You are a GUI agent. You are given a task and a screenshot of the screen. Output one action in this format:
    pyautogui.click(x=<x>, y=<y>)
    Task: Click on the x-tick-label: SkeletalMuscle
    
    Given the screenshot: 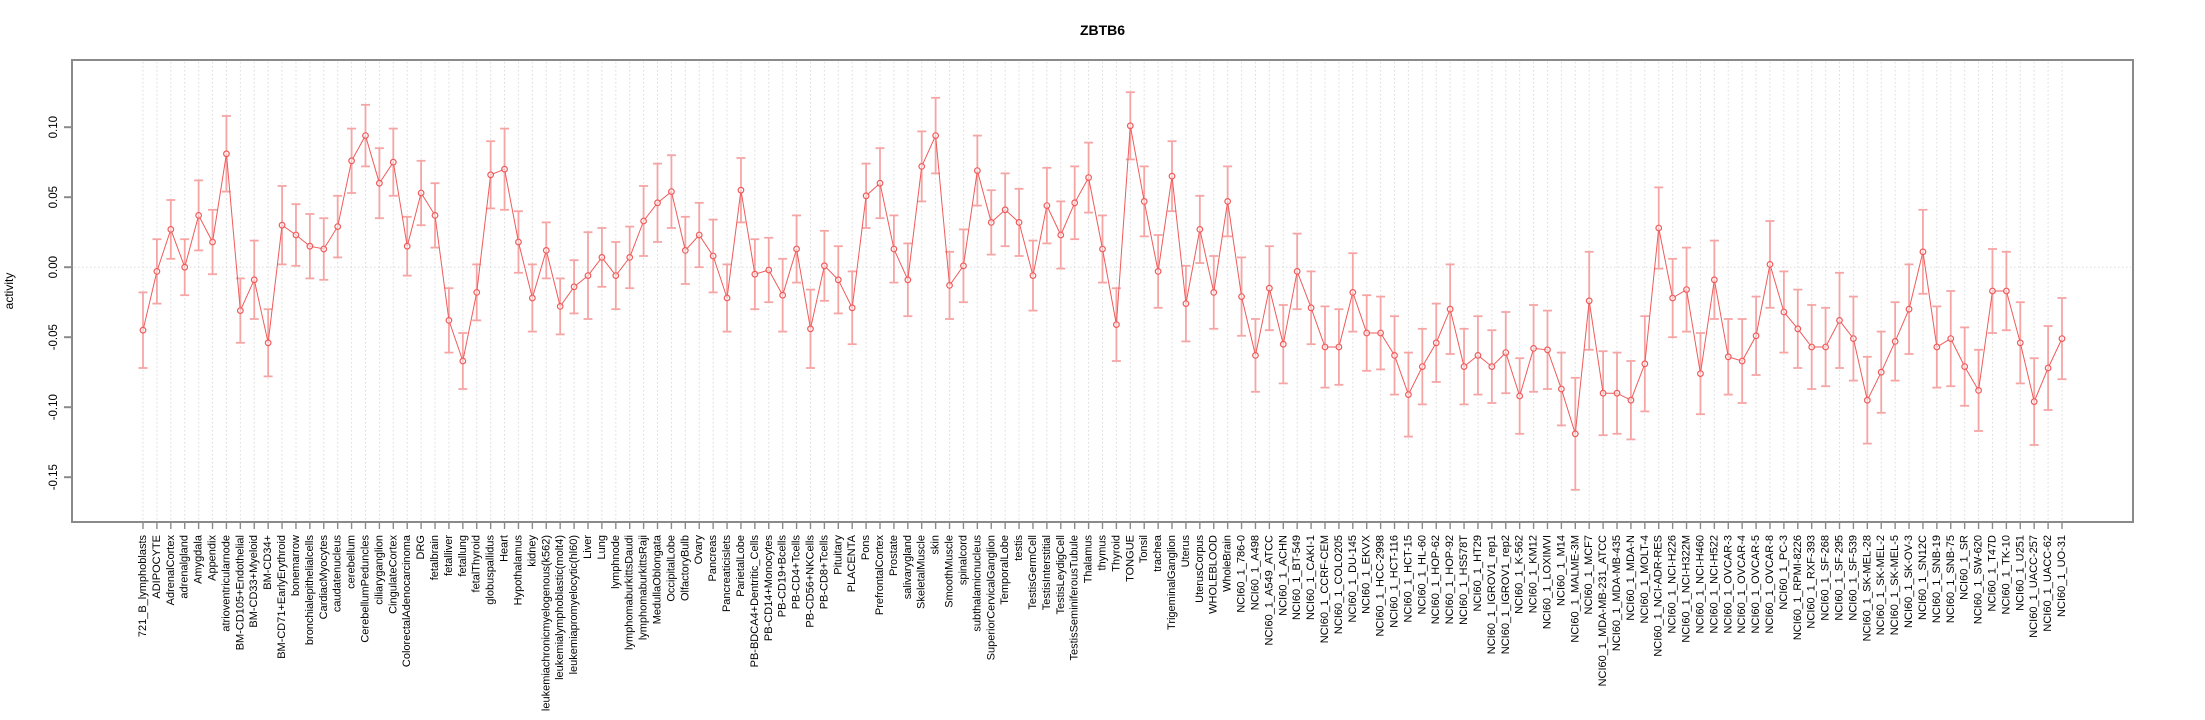 What is the action you would take?
    pyautogui.click(x=922, y=572)
    